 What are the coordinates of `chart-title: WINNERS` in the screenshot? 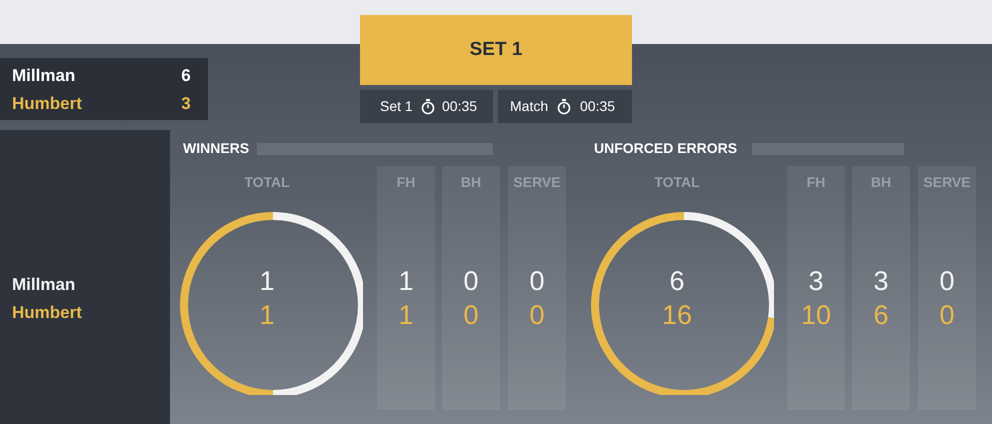 It's located at (216, 149).